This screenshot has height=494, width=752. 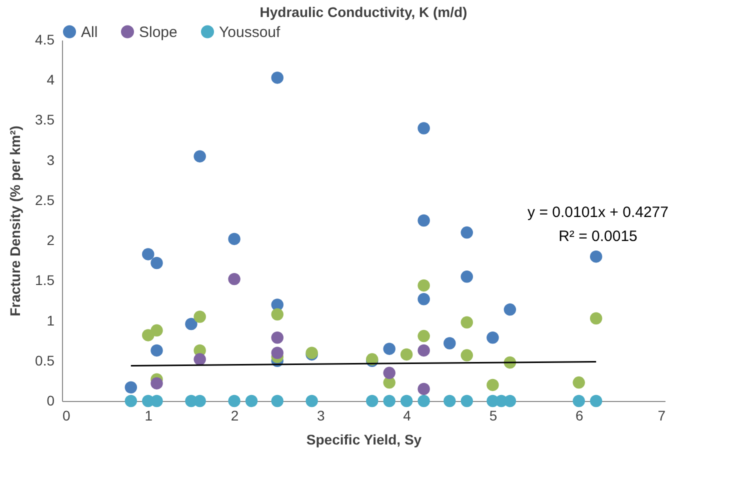 I want to click on x-tick-label: 7, so click(x=662, y=416).